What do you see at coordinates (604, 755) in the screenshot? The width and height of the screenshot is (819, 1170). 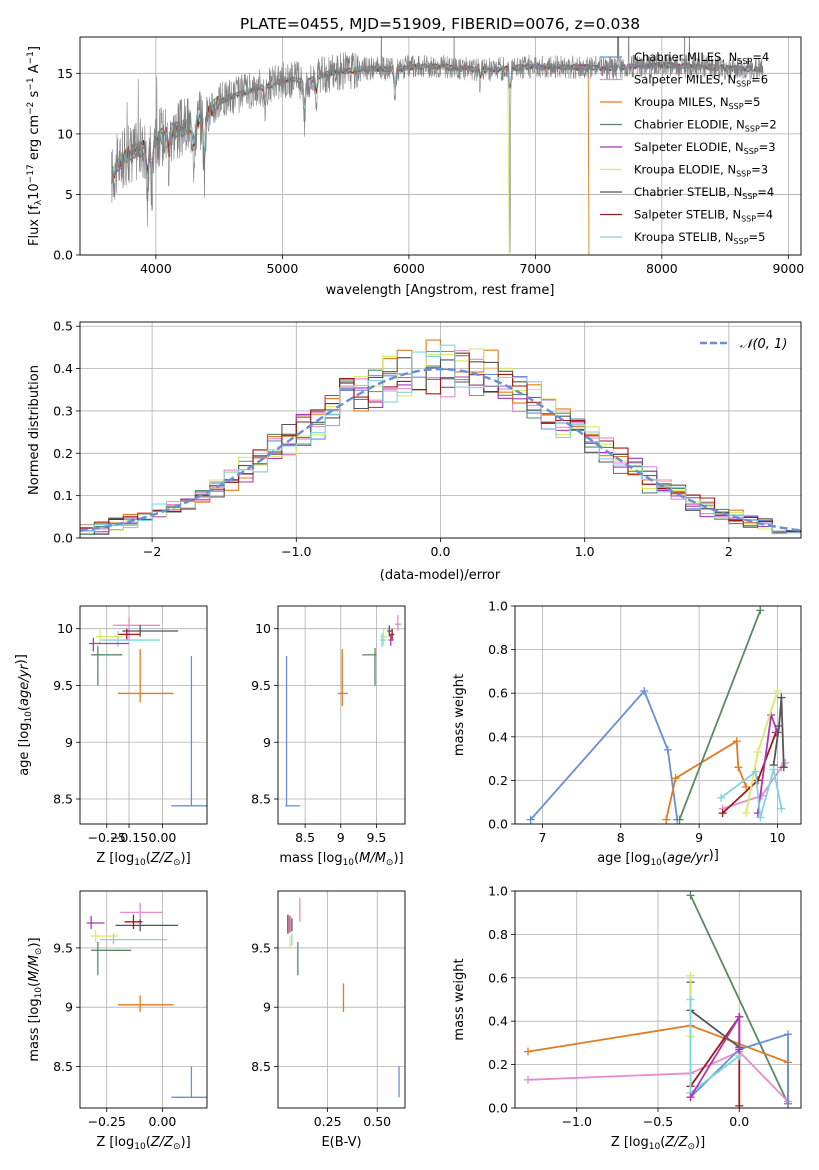 I see `series-chabrier-miles` at bounding box center [604, 755].